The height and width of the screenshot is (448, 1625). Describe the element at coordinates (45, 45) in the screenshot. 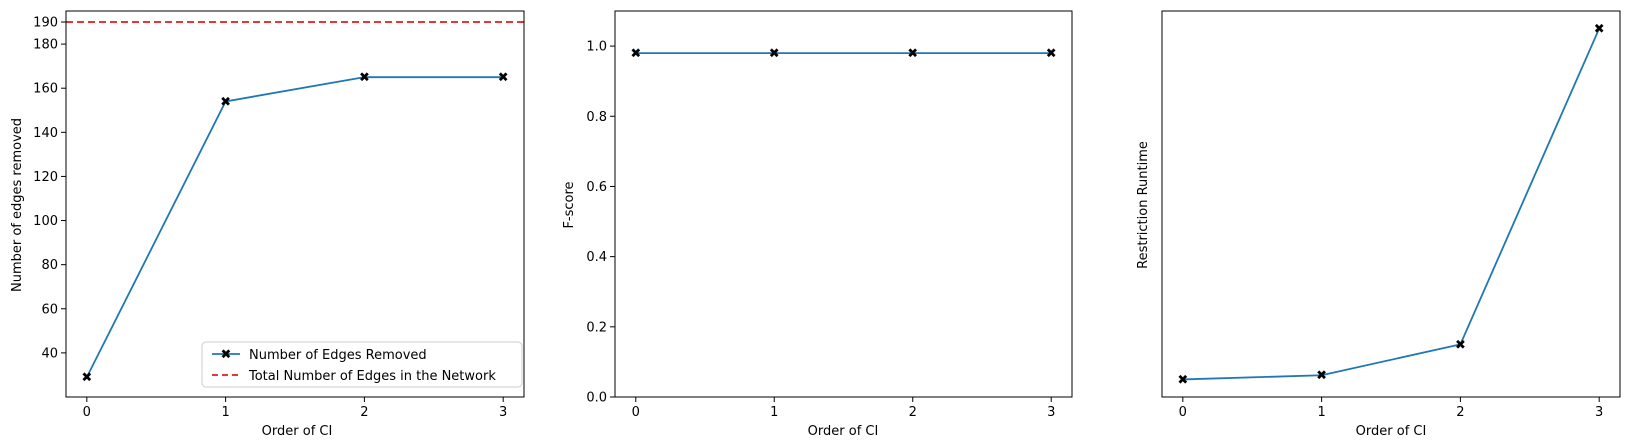

I see `y-tick-label: 180` at that location.